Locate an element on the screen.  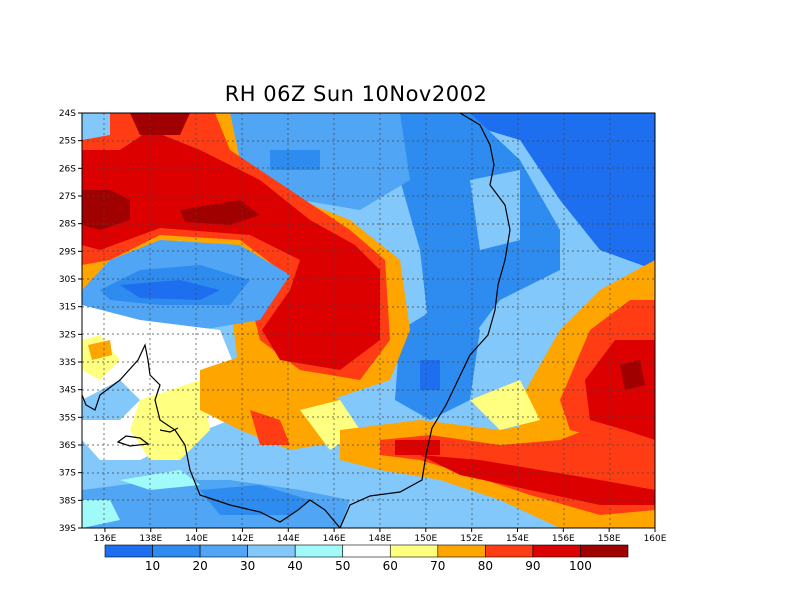
y-tick-label: 27S is located at coordinates (67, 197).